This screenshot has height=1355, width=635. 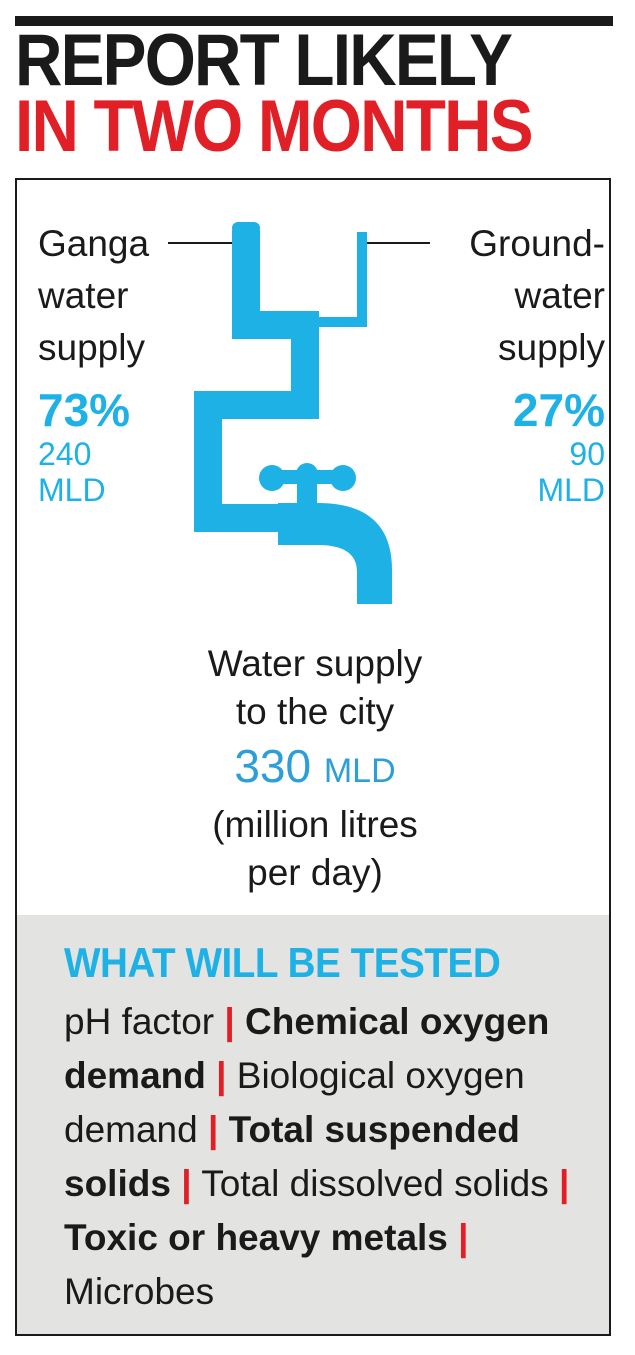 What do you see at coordinates (314, 21) in the screenshot?
I see `top-rule` at bounding box center [314, 21].